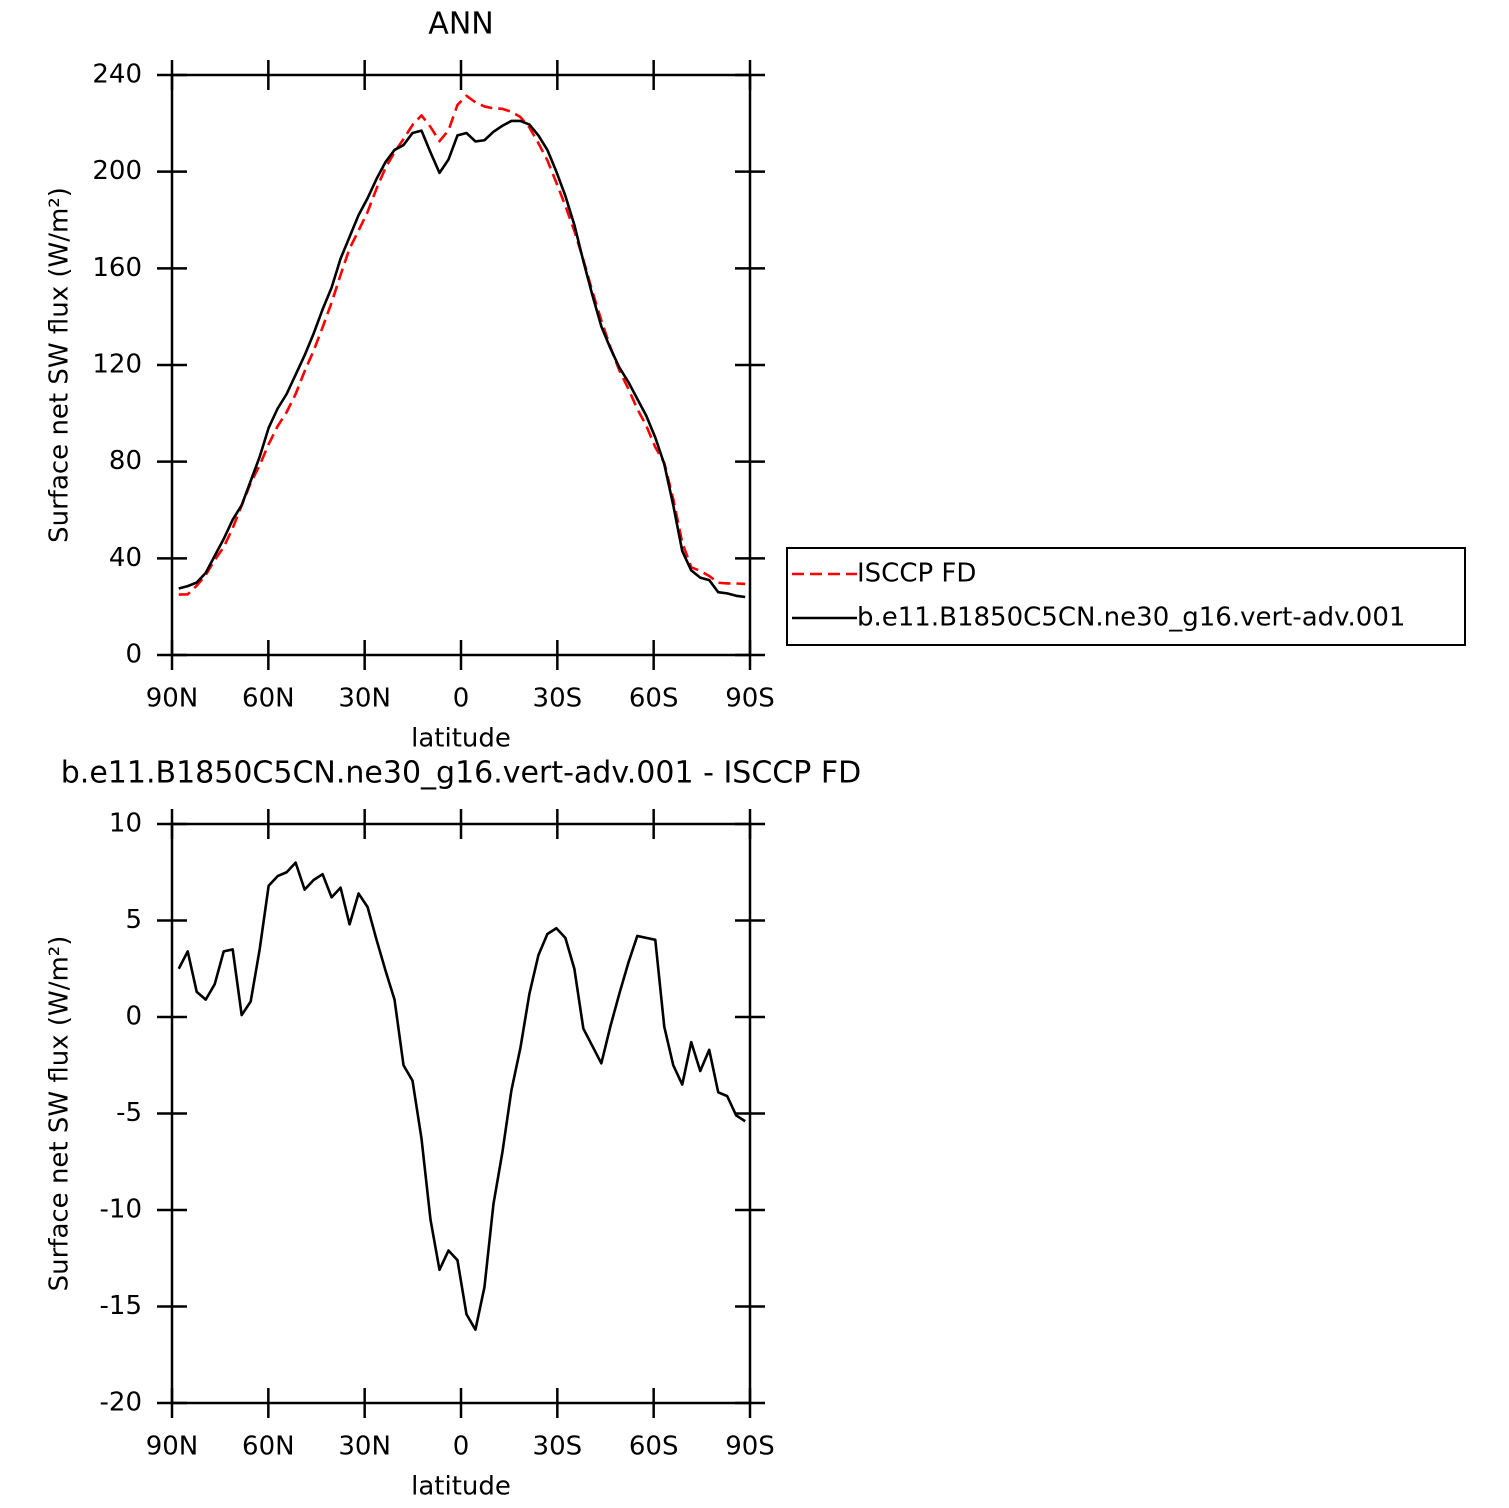  What do you see at coordinates (1131, 618) in the screenshot?
I see `legend-label: b.e11.B1850C5CN.ne30_g16.vert-adv.001` at bounding box center [1131, 618].